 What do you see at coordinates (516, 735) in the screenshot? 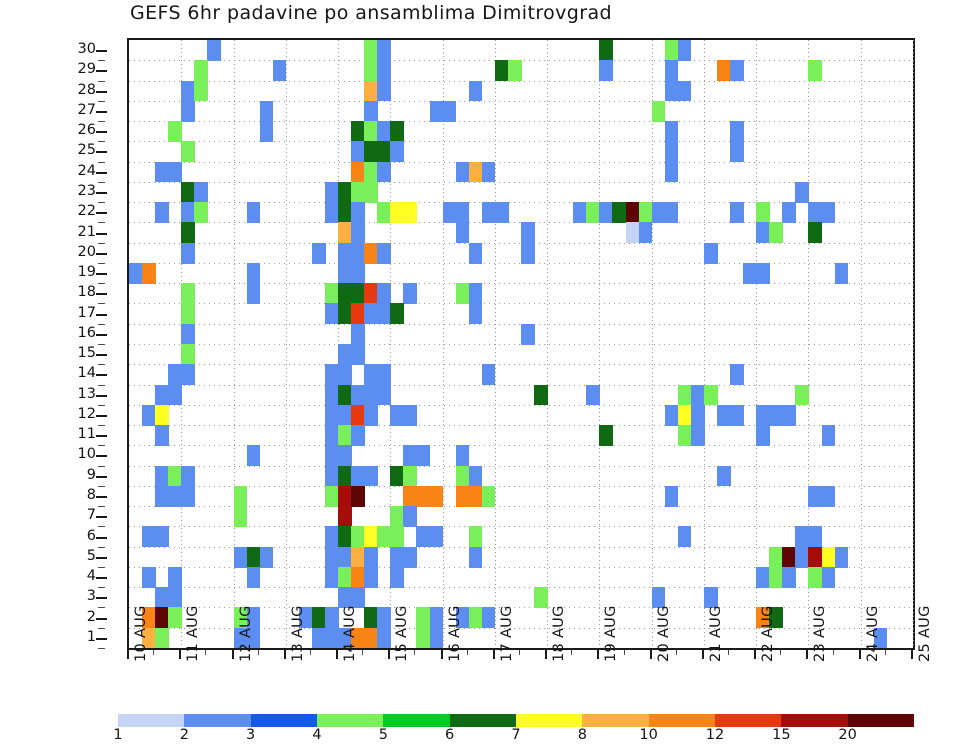
I see `colorbar-tick-label: 7` at bounding box center [516, 735].